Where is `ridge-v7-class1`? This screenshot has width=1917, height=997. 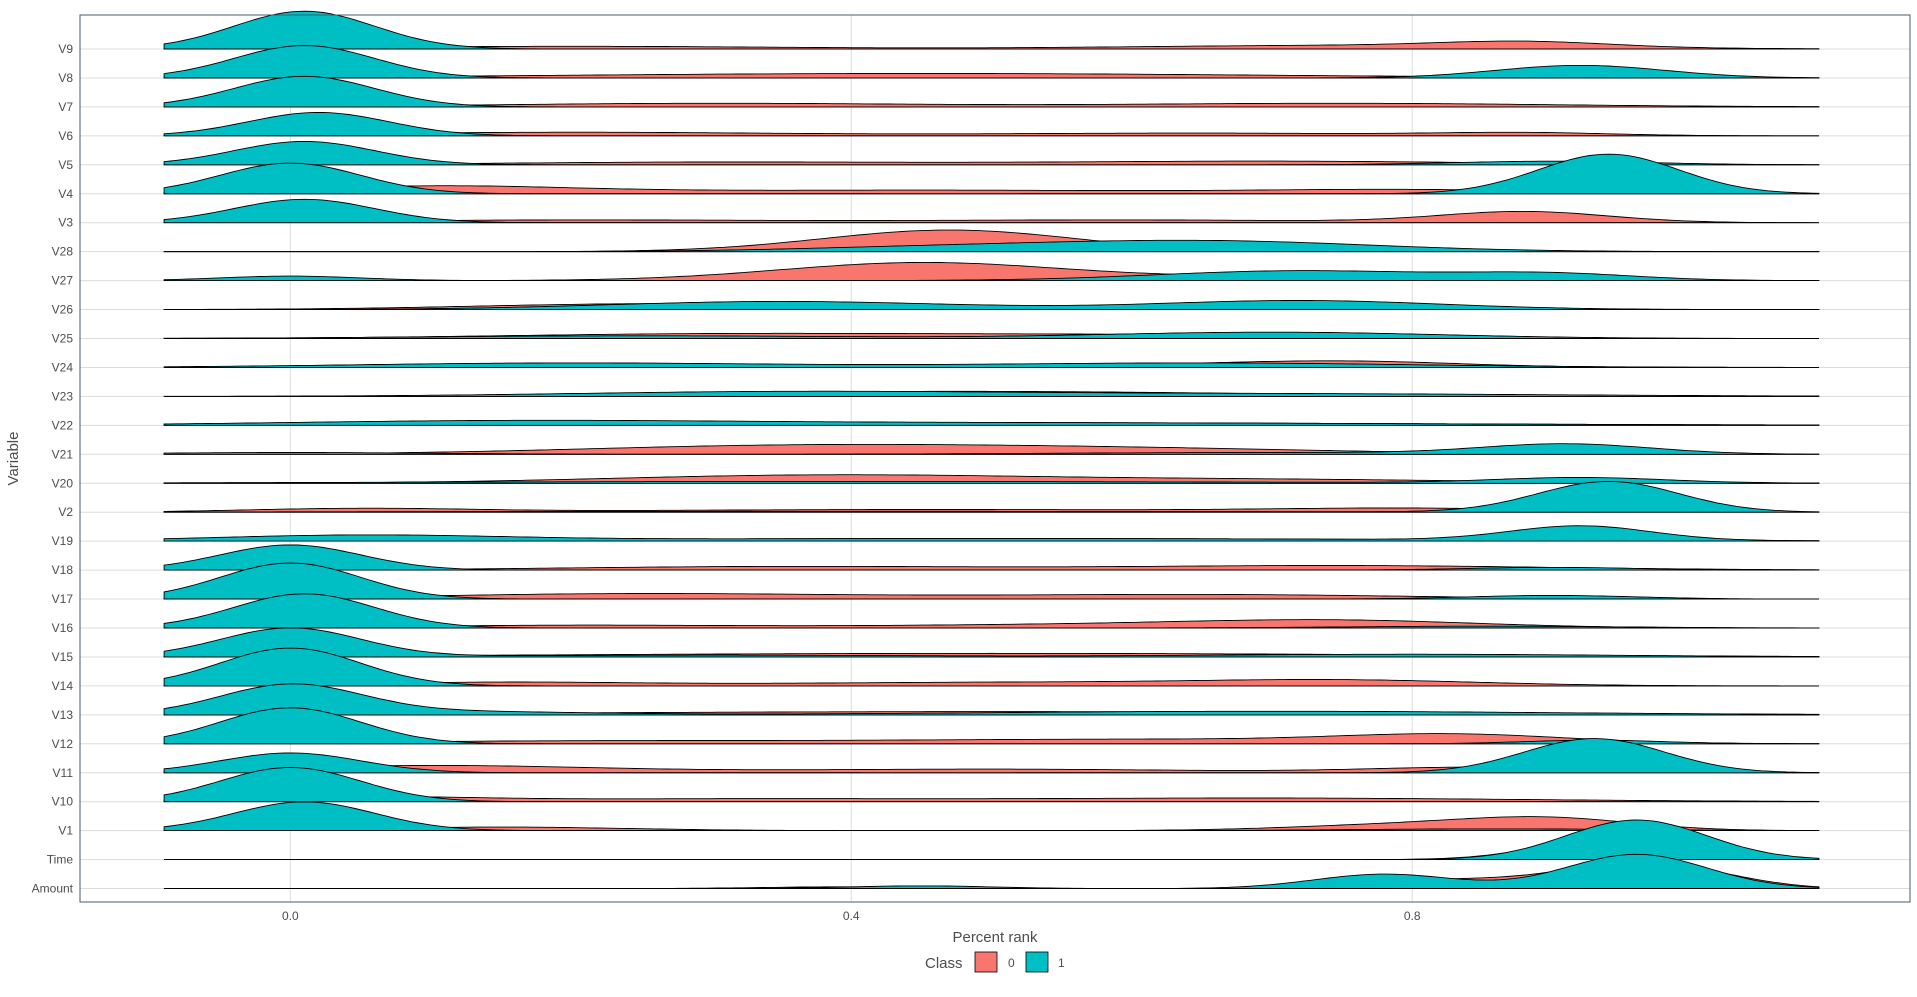
ridge-v7-class1 is located at coordinates (991, 91).